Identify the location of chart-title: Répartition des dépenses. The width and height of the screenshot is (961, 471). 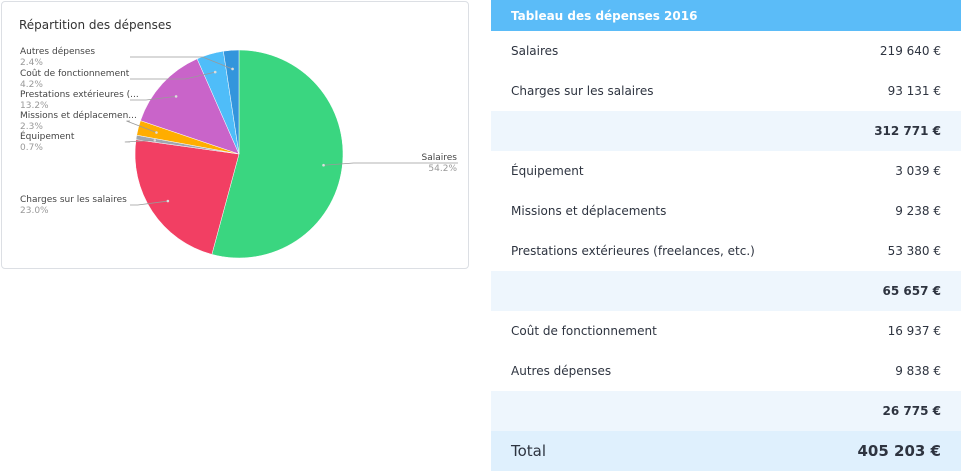
(95, 25).